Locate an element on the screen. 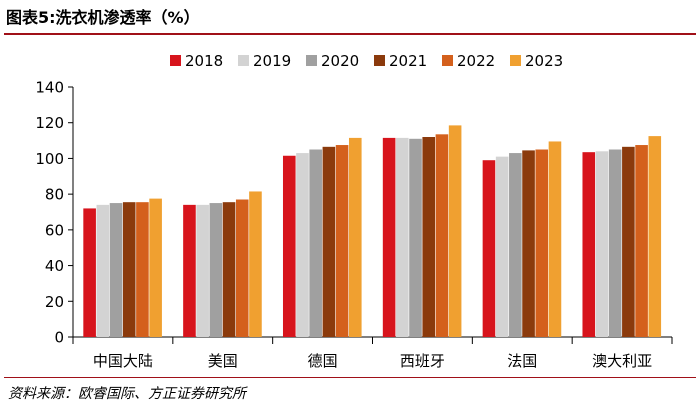 The image size is (700, 411). x-tick-label: 美国 is located at coordinates (223, 361).